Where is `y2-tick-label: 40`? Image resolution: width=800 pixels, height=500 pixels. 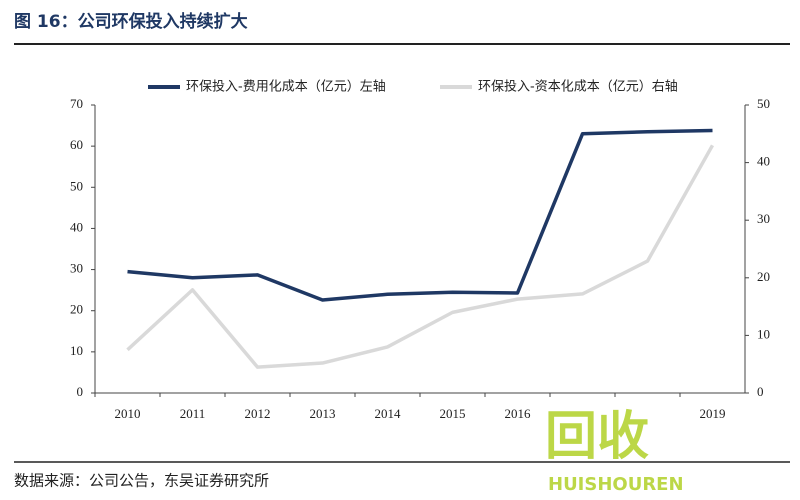 y2-tick-label: 40 is located at coordinates (763, 161).